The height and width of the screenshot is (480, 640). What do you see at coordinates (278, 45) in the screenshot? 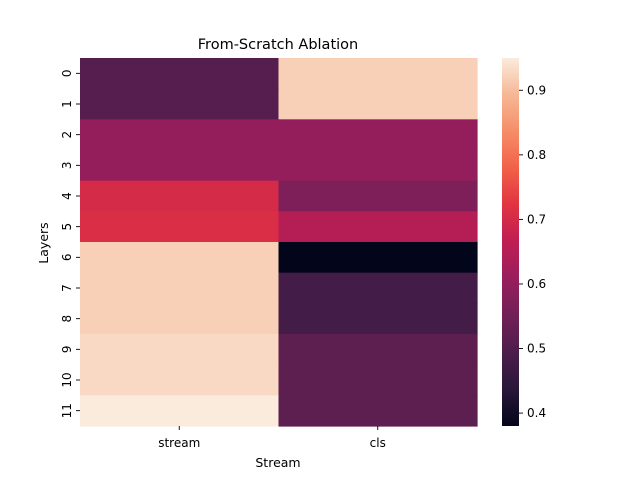
I see `chart-title: From-Scratch Ablation` at bounding box center [278, 45].